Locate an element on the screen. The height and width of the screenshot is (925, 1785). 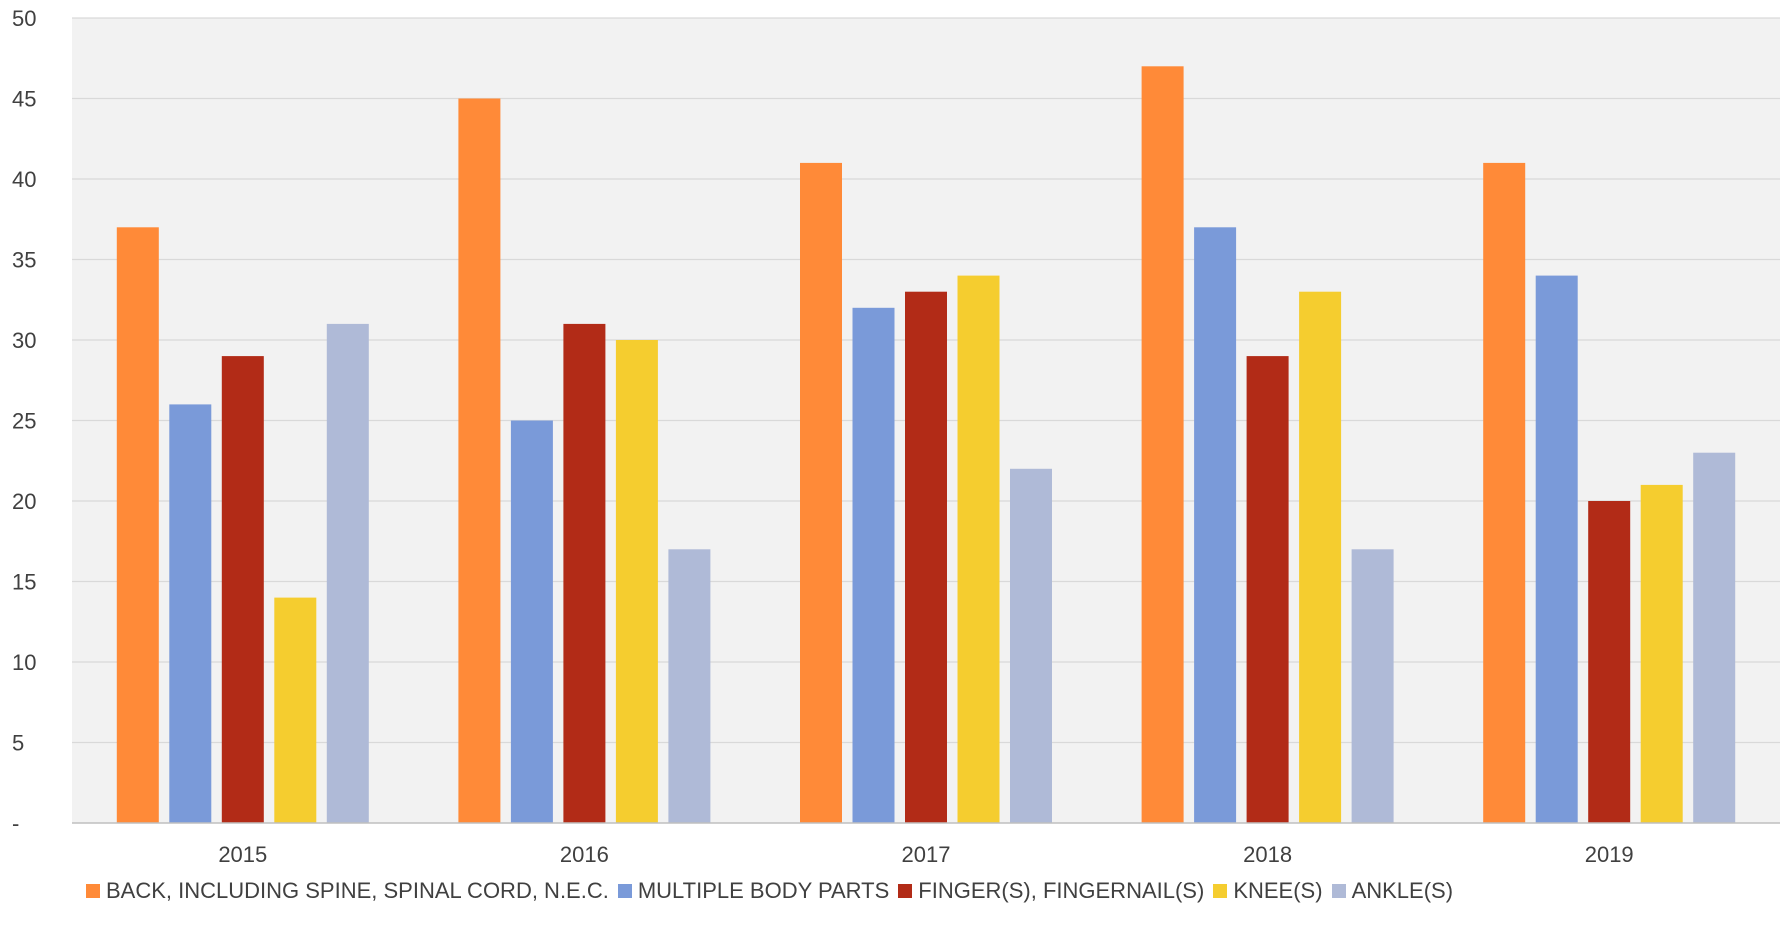
legend-label: MULTIPLE BODY PARTS is located at coordinates (763, 890).